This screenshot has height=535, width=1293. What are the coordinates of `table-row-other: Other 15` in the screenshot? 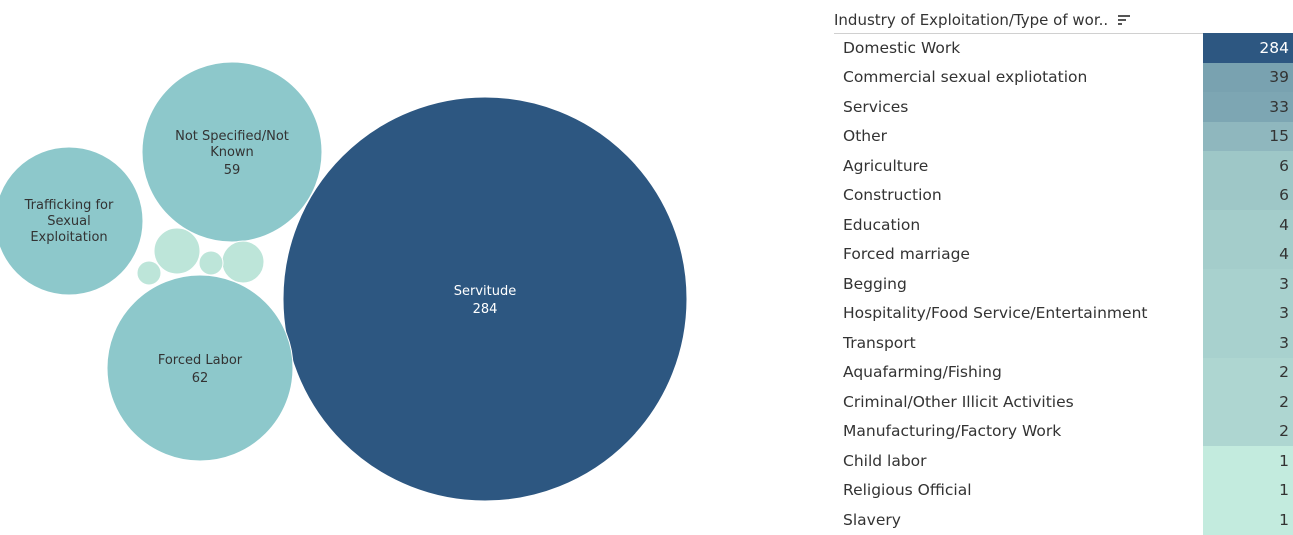 It's located at (1063, 136).